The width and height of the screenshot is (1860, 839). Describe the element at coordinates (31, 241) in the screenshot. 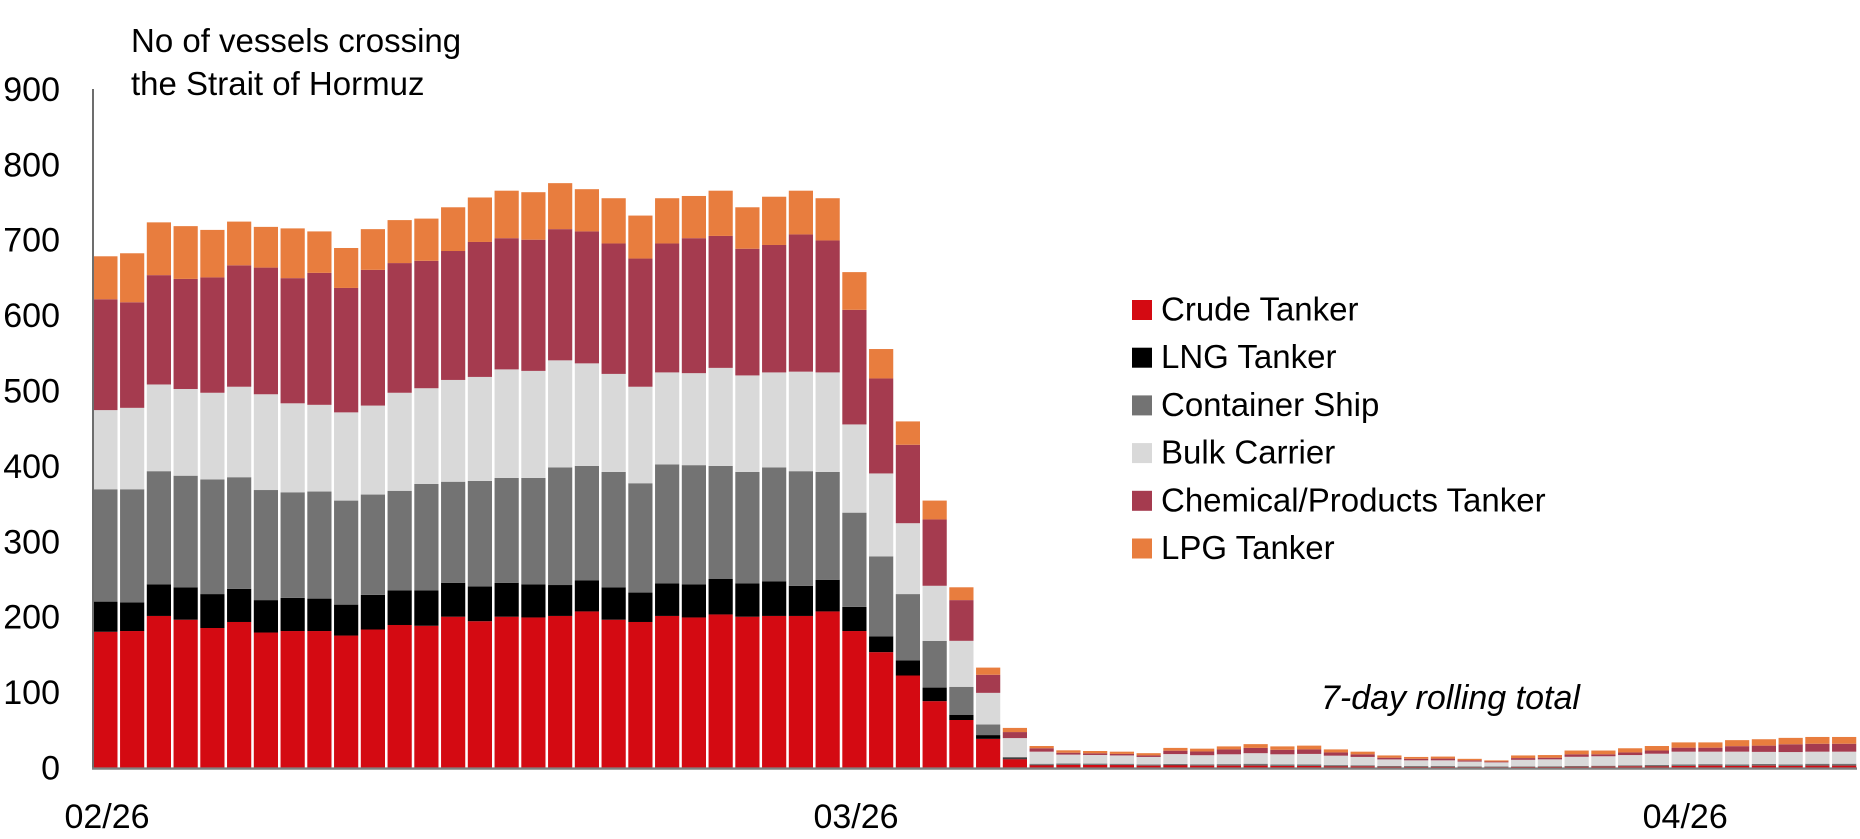

I see `svg-text: 700` at that location.